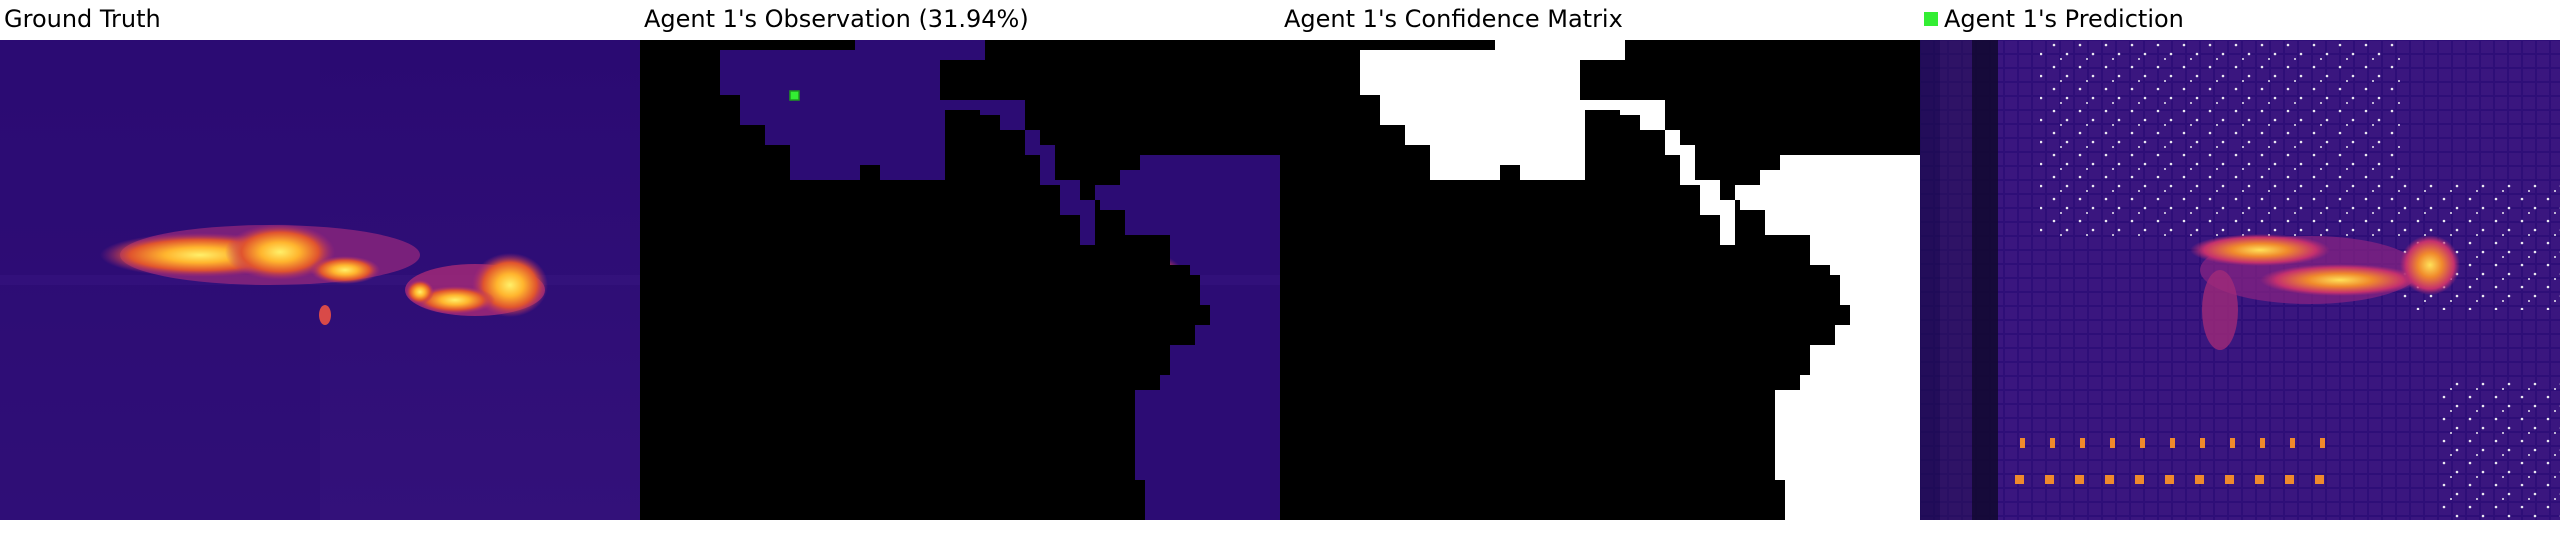  I want to click on observation-title: Agent 1's Observation (31.94%), so click(836, 19).